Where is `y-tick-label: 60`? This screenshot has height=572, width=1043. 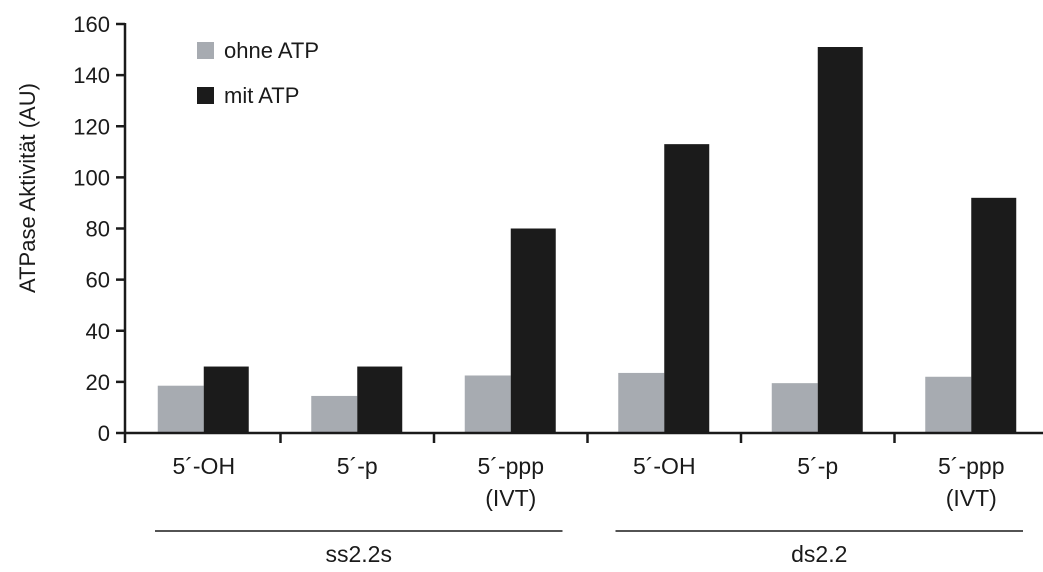 y-tick-label: 60 is located at coordinates (98, 280).